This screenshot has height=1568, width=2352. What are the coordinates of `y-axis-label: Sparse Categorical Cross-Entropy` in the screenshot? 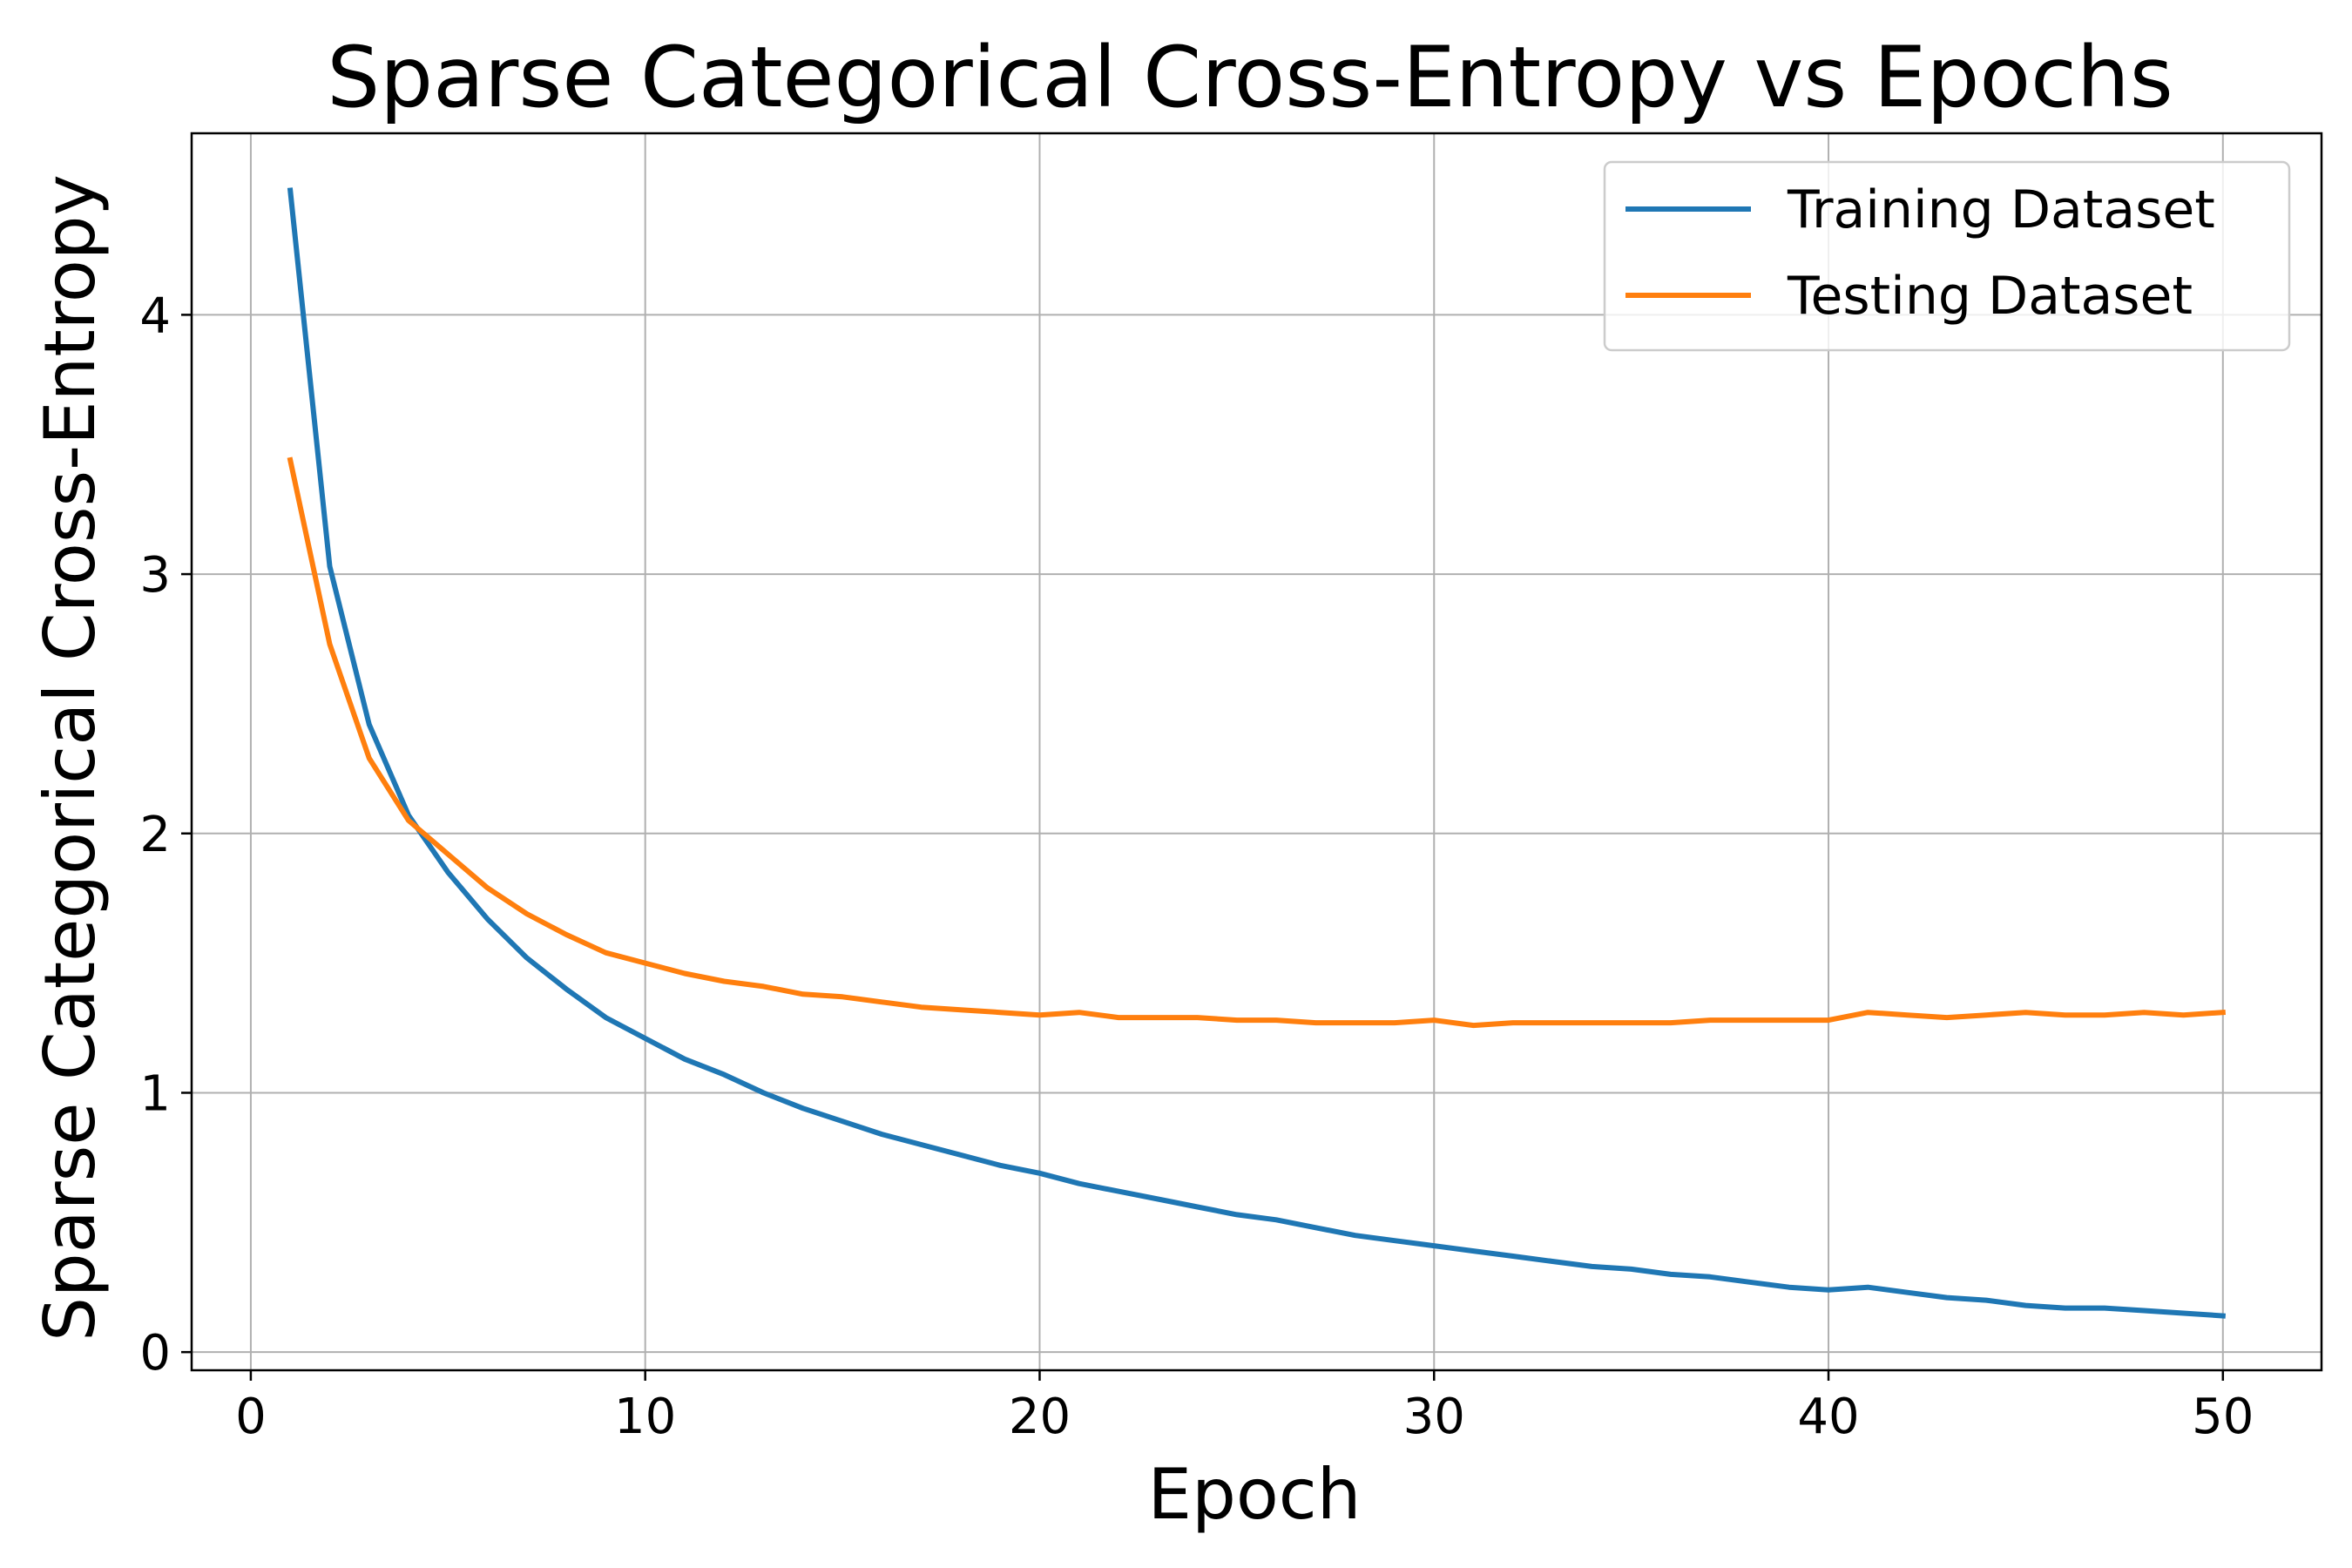 It's located at (70, 758).